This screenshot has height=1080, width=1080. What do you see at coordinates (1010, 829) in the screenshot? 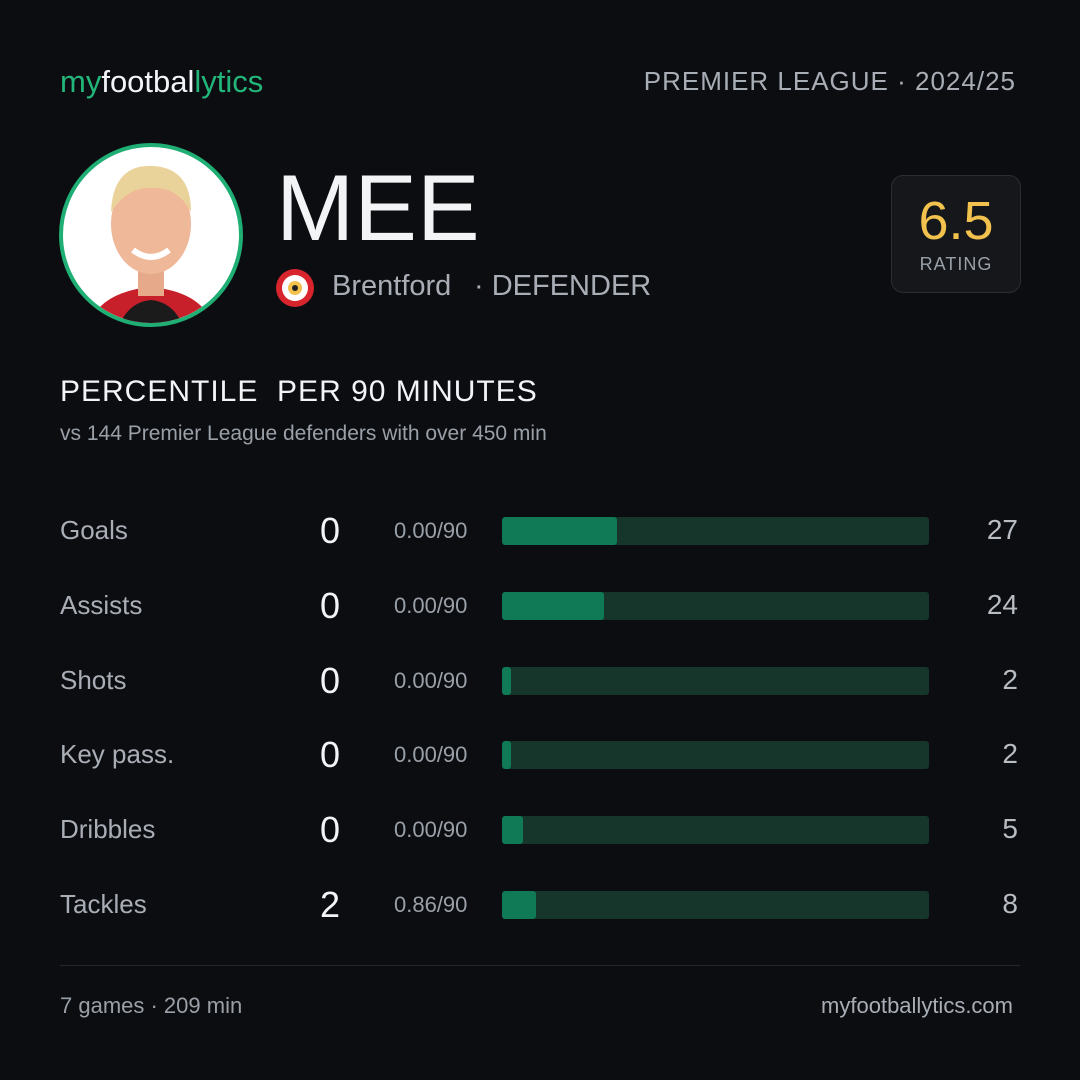
I see `stat-percentile: 5` at bounding box center [1010, 829].